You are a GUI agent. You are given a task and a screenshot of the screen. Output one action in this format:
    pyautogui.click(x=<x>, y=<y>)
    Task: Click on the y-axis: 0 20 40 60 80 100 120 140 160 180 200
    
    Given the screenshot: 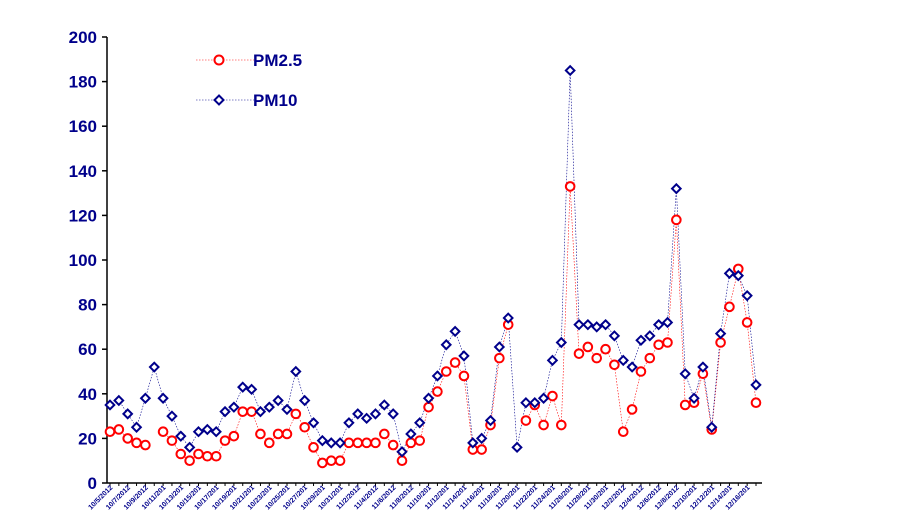 What is the action you would take?
    pyautogui.click(x=88, y=260)
    